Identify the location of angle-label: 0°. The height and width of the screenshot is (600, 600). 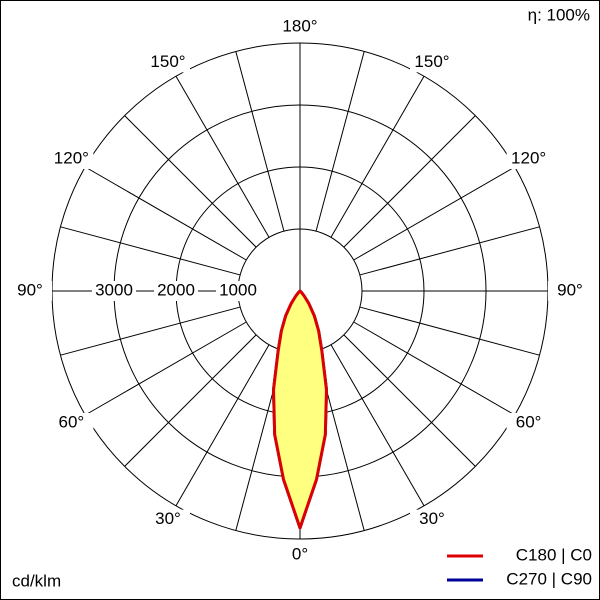
(300, 553).